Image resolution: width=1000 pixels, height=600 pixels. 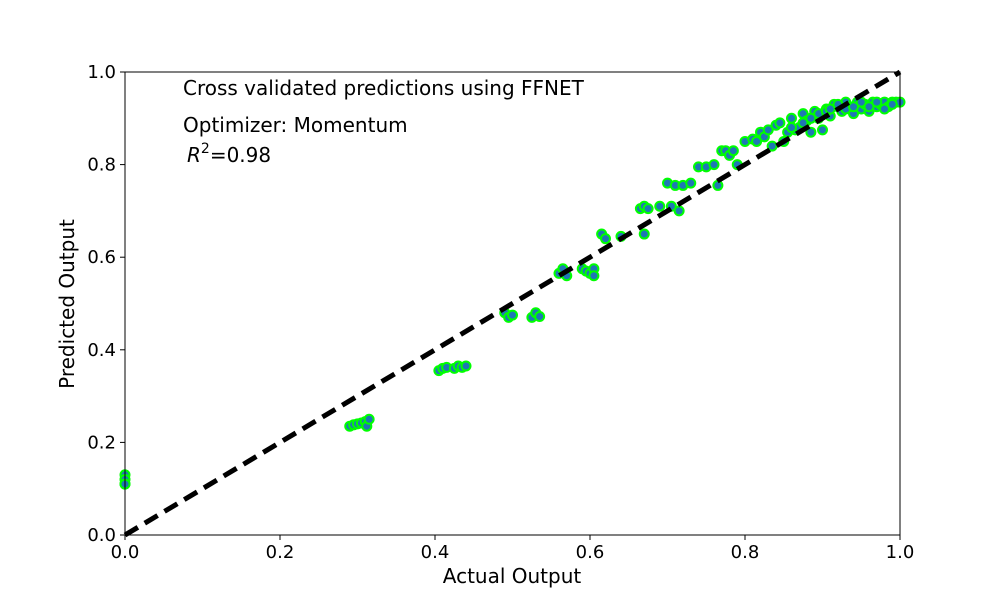 What do you see at coordinates (295, 125) in the screenshot?
I see `annotation-optimizer: Optimizer: Momentum` at bounding box center [295, 125].